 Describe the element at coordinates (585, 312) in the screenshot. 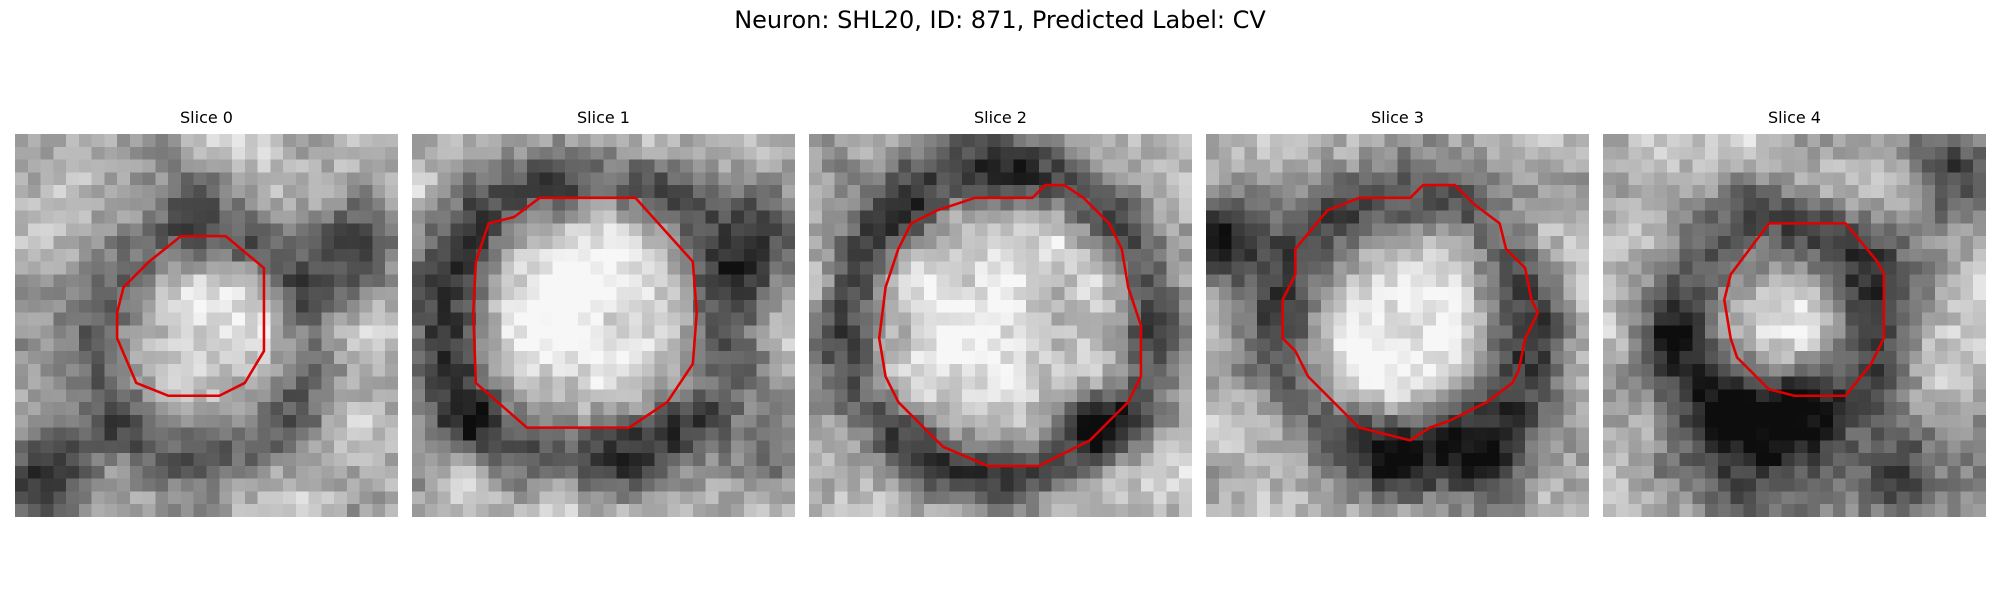

I see `segmentation-contour` at that location.